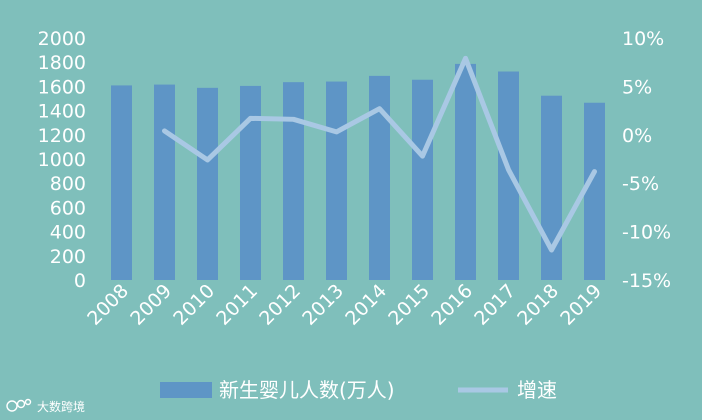 The width and height of the screenshot is (702, 420). I want to click on x-tick-label: 2009, so click(151, 305).